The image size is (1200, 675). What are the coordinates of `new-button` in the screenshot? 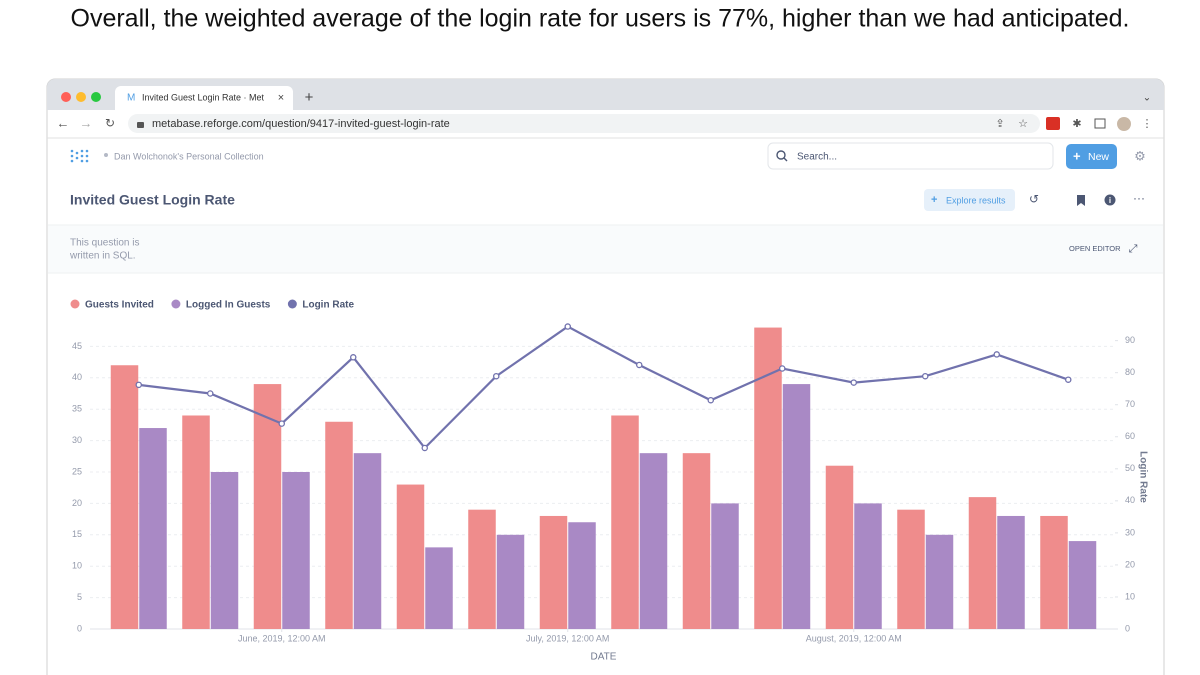 It's located at (1091, 156).